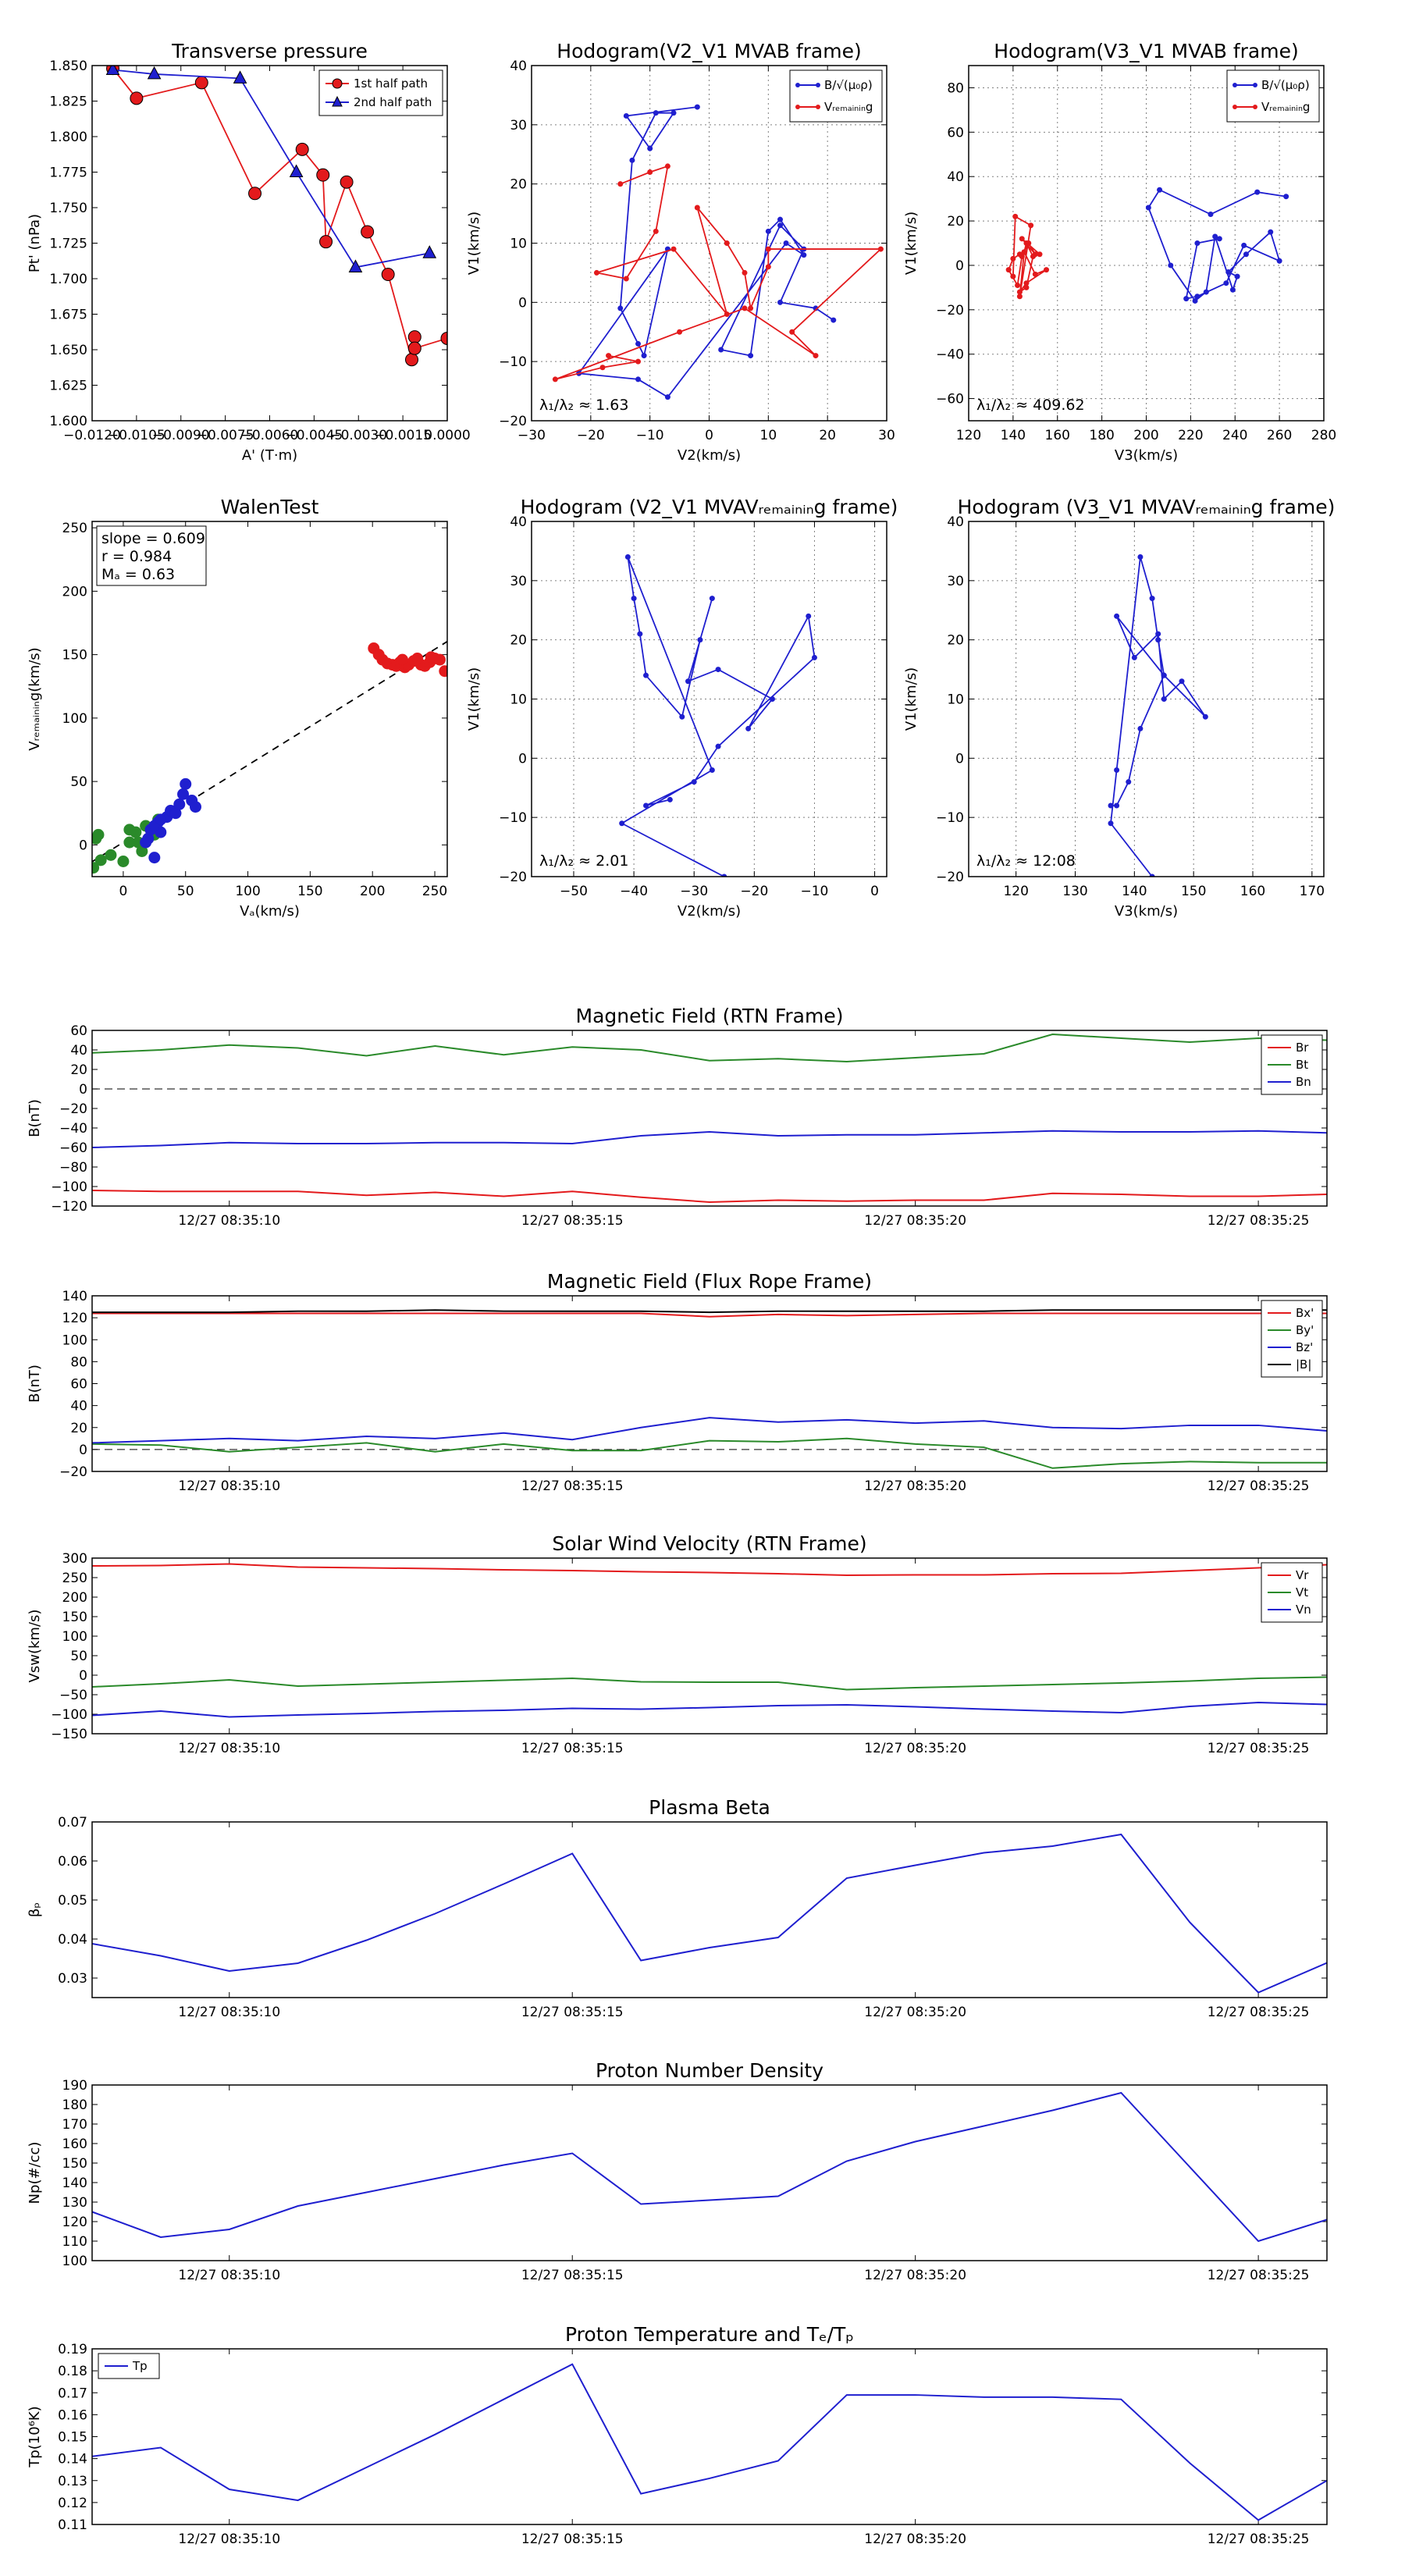 The image size is (1405, 2576). I want to click on chart-title: Magnetic Field (Flux Rope Frame), so click(710, 1281).